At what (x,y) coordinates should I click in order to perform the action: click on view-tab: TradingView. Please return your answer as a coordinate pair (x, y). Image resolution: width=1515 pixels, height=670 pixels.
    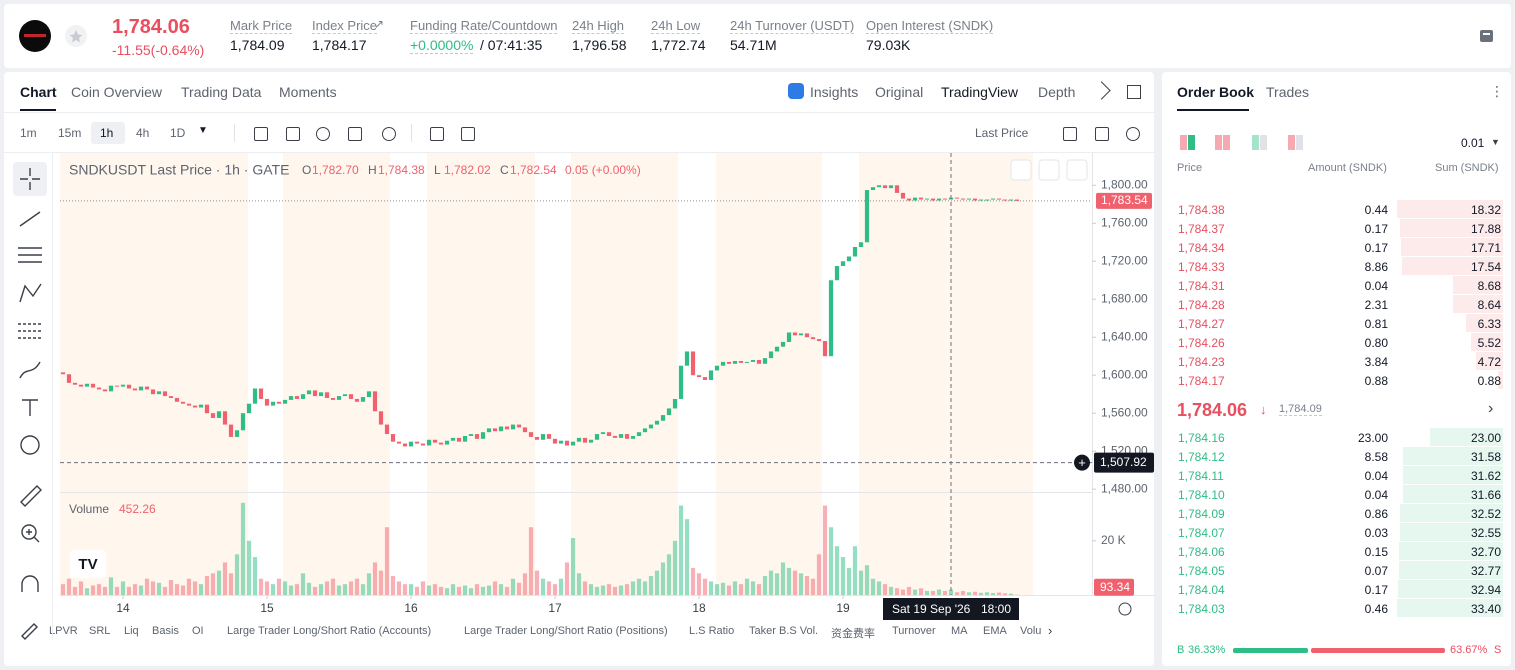
    Looking at the image, I should click on (980, 92).